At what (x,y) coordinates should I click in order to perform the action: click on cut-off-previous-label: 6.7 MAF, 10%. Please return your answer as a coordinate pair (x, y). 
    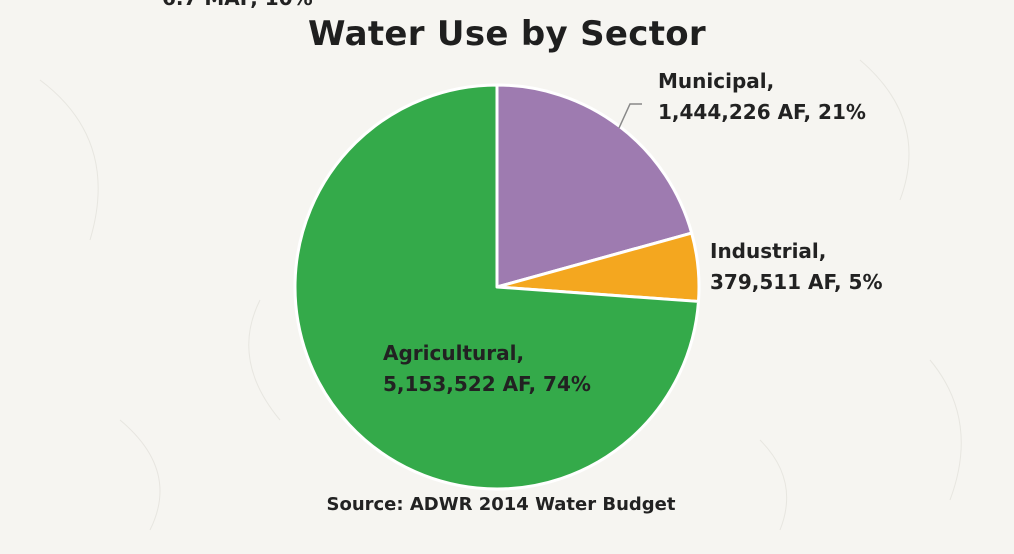
    Looking at the image, I should click on (237, 5).